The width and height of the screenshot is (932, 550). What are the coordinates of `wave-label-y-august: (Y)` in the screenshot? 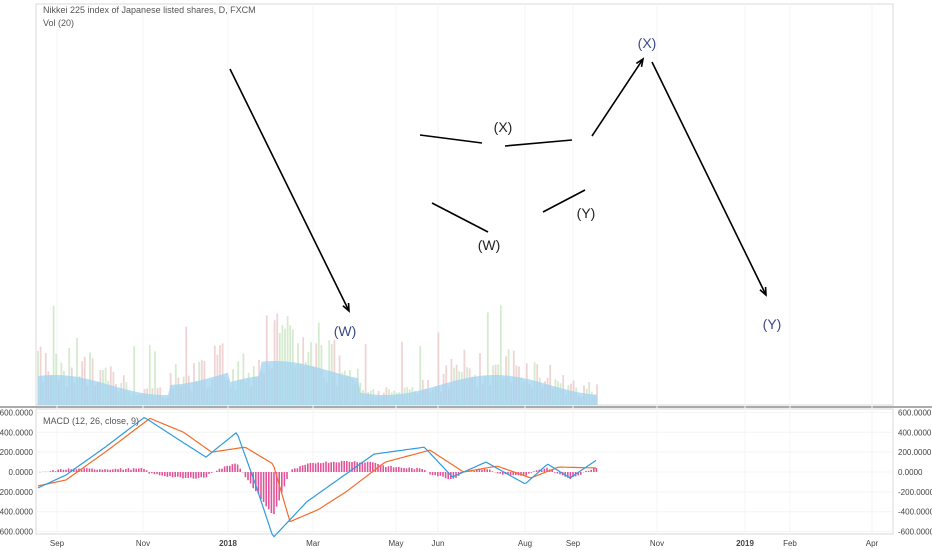 It's located at (586, 213).